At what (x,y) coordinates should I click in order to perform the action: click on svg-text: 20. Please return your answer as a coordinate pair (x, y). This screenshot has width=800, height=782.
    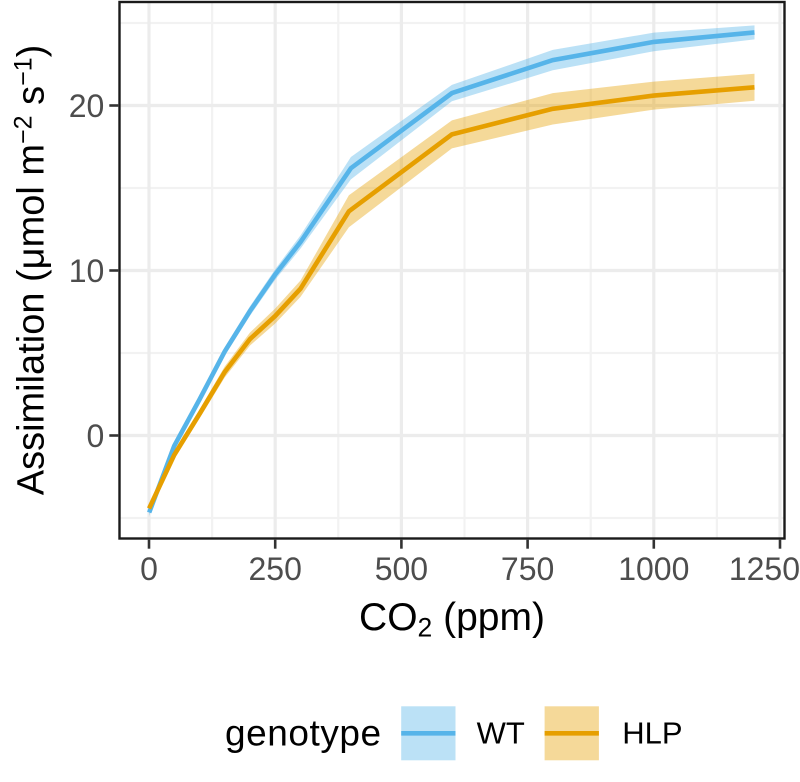
    Looking at the image, I should click on (87, 106).